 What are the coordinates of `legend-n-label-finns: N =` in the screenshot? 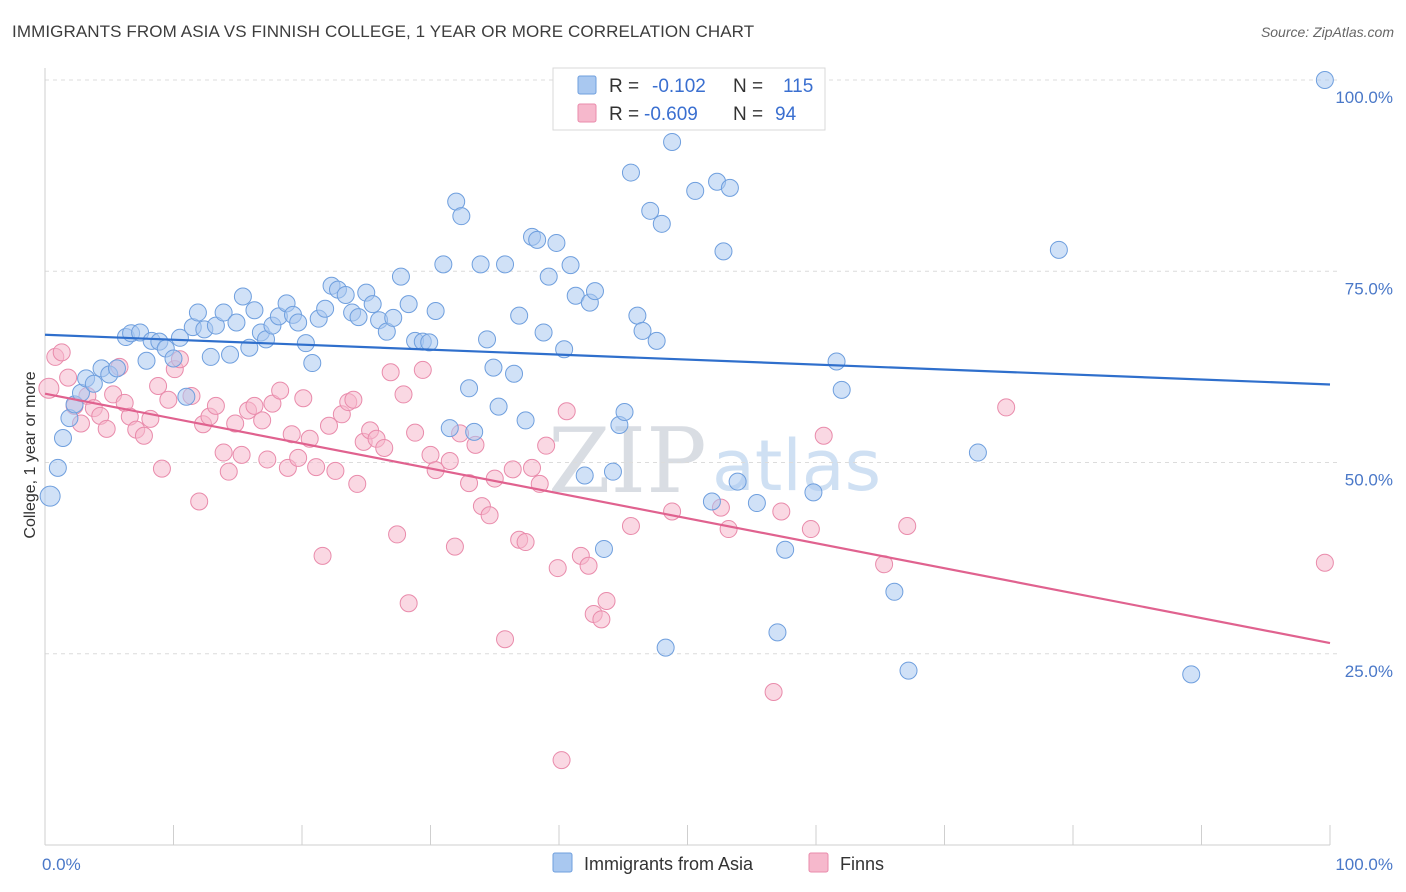 It's located at (748, 114).